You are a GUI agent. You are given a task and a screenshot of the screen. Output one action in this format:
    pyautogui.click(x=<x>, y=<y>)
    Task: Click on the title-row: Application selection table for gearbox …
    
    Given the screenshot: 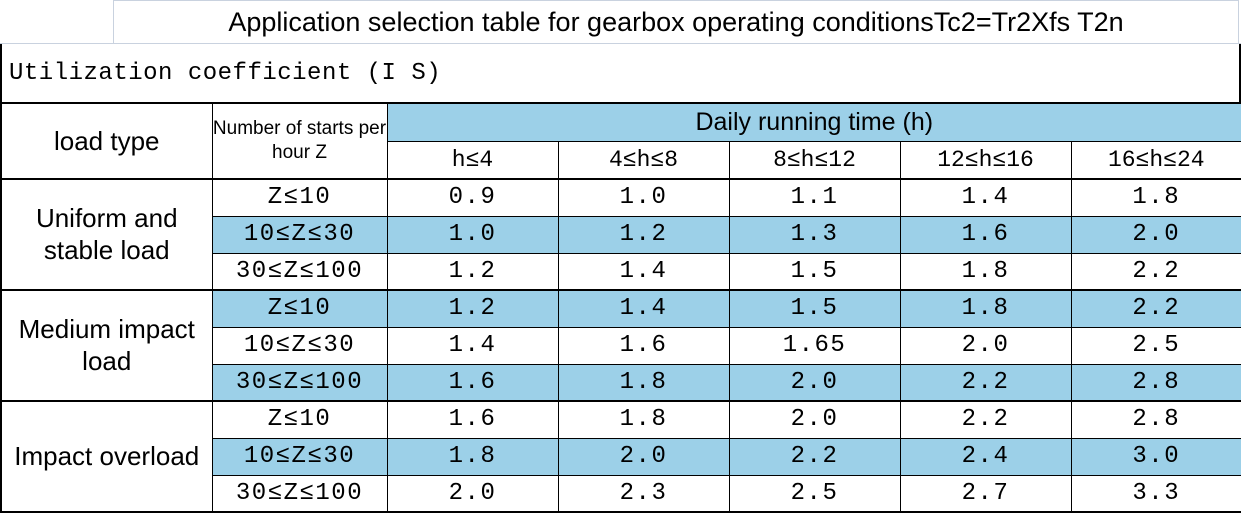 What is the action you would take?
    pyautogui.click(x=620, y=22)
    